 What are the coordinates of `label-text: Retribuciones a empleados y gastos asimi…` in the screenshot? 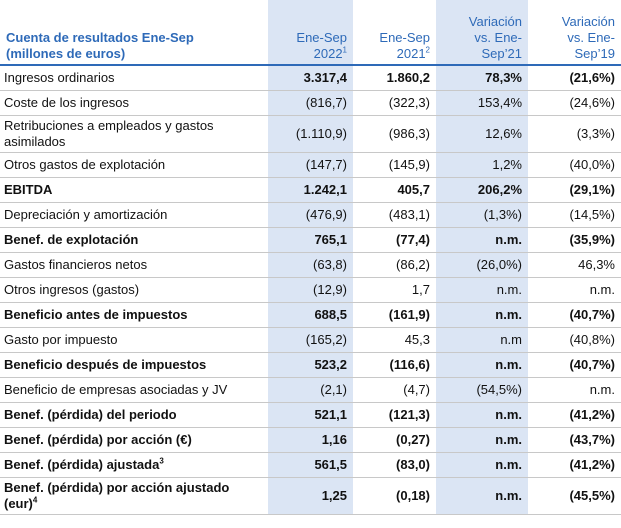 It's located at (109, 133).